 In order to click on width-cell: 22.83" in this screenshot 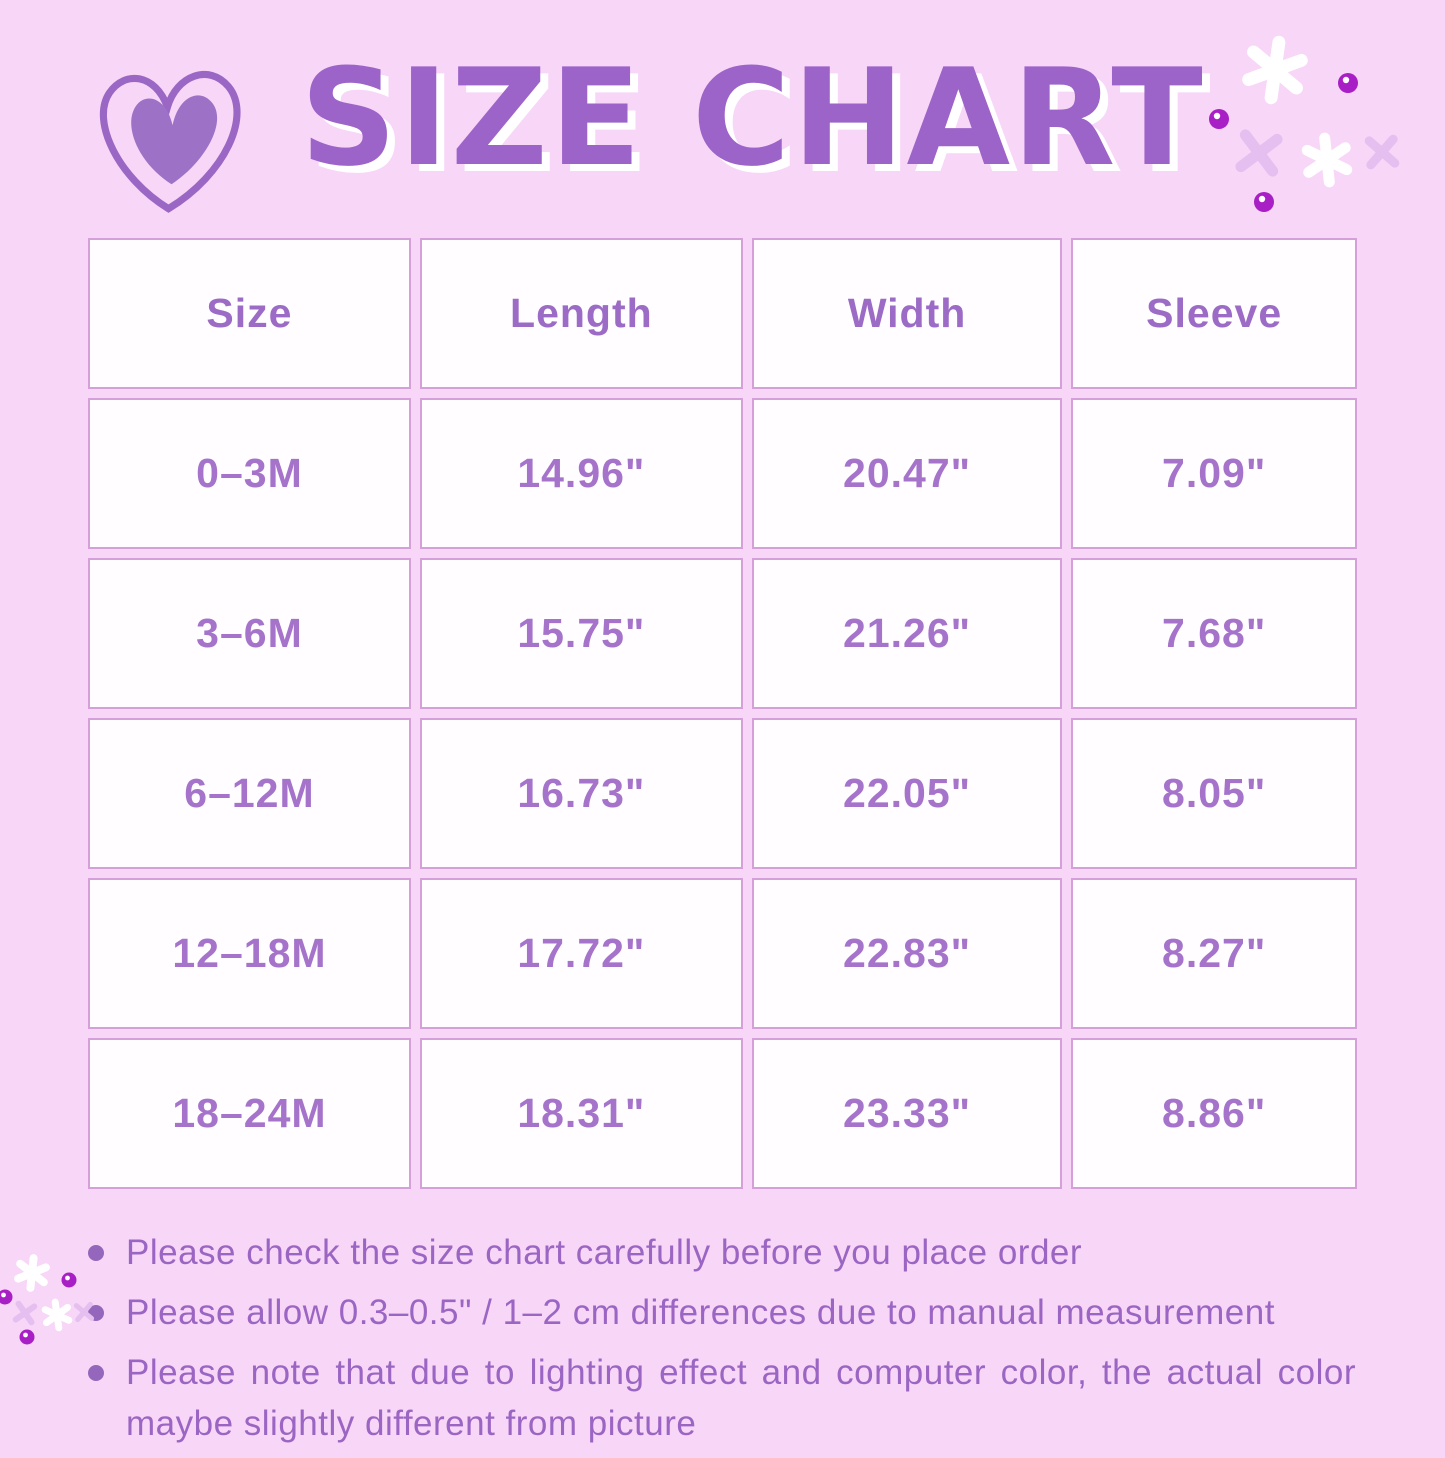, I will do `click(907, 953)`.